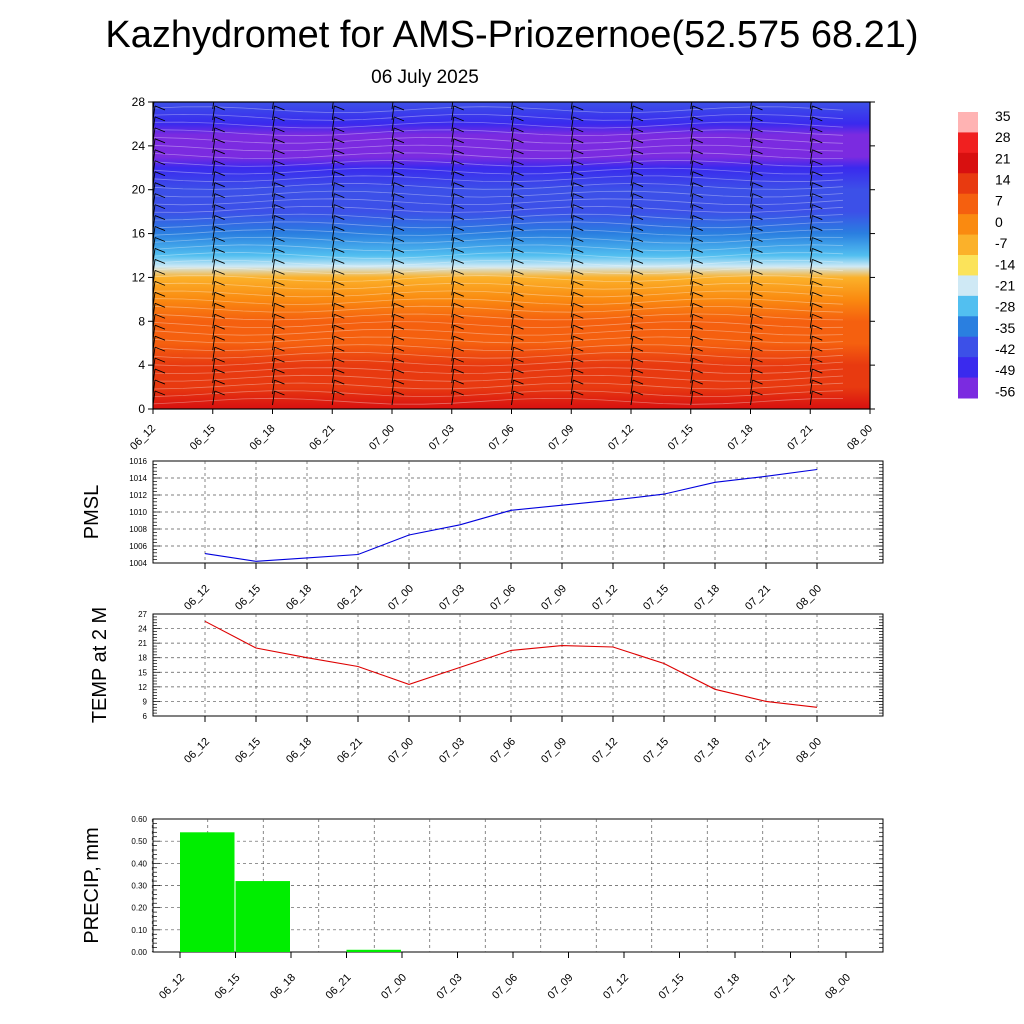 This screenshot has height=1024, width=1024. Describe the element at coordinates (758, 751) in the screenshot. I see `x-tick-label: 07_21` at that location.